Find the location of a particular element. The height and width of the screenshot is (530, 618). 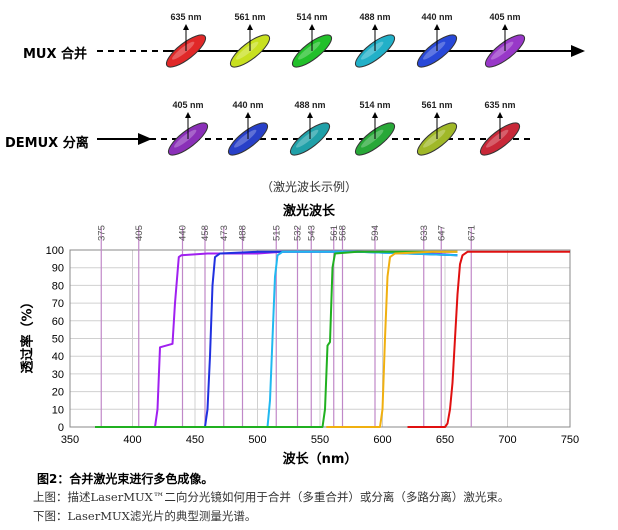

y-tick-label: 60 is located at coordinates (58, 322).